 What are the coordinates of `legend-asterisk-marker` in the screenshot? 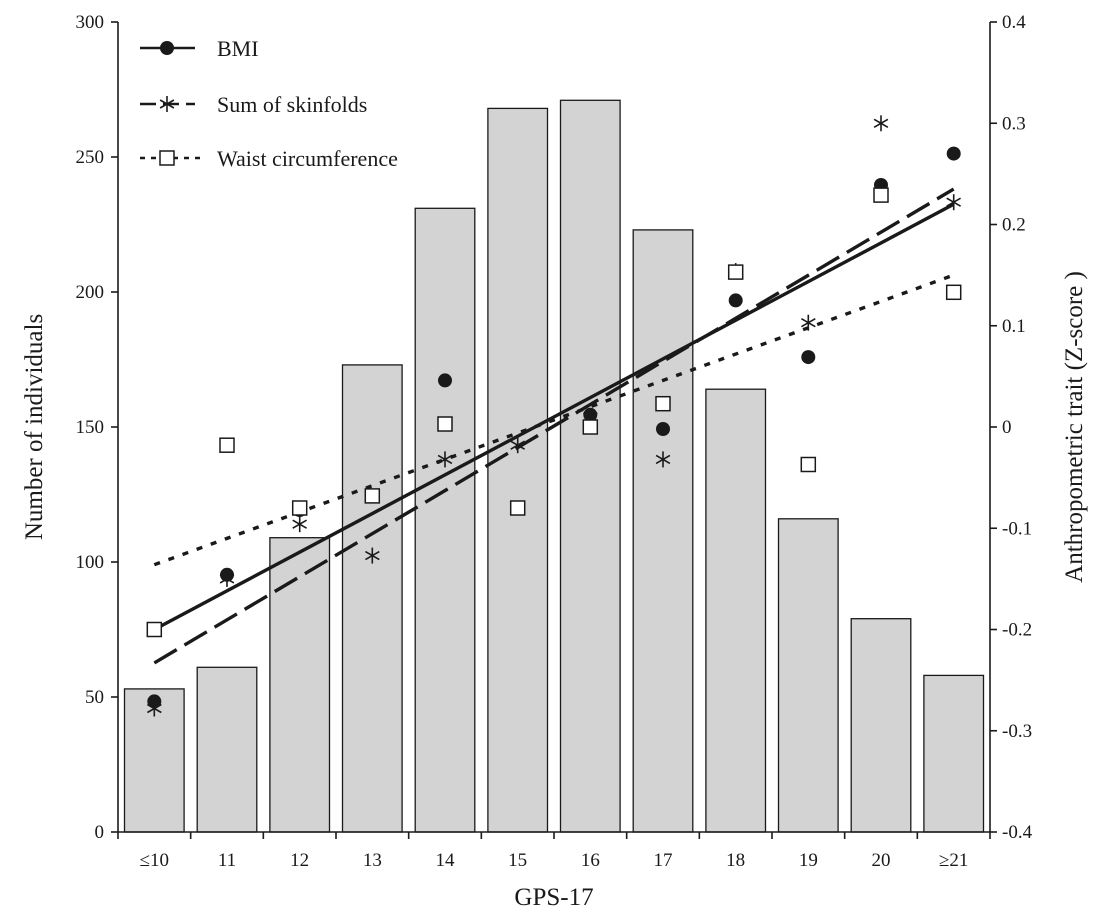 It's located at (167, 104).